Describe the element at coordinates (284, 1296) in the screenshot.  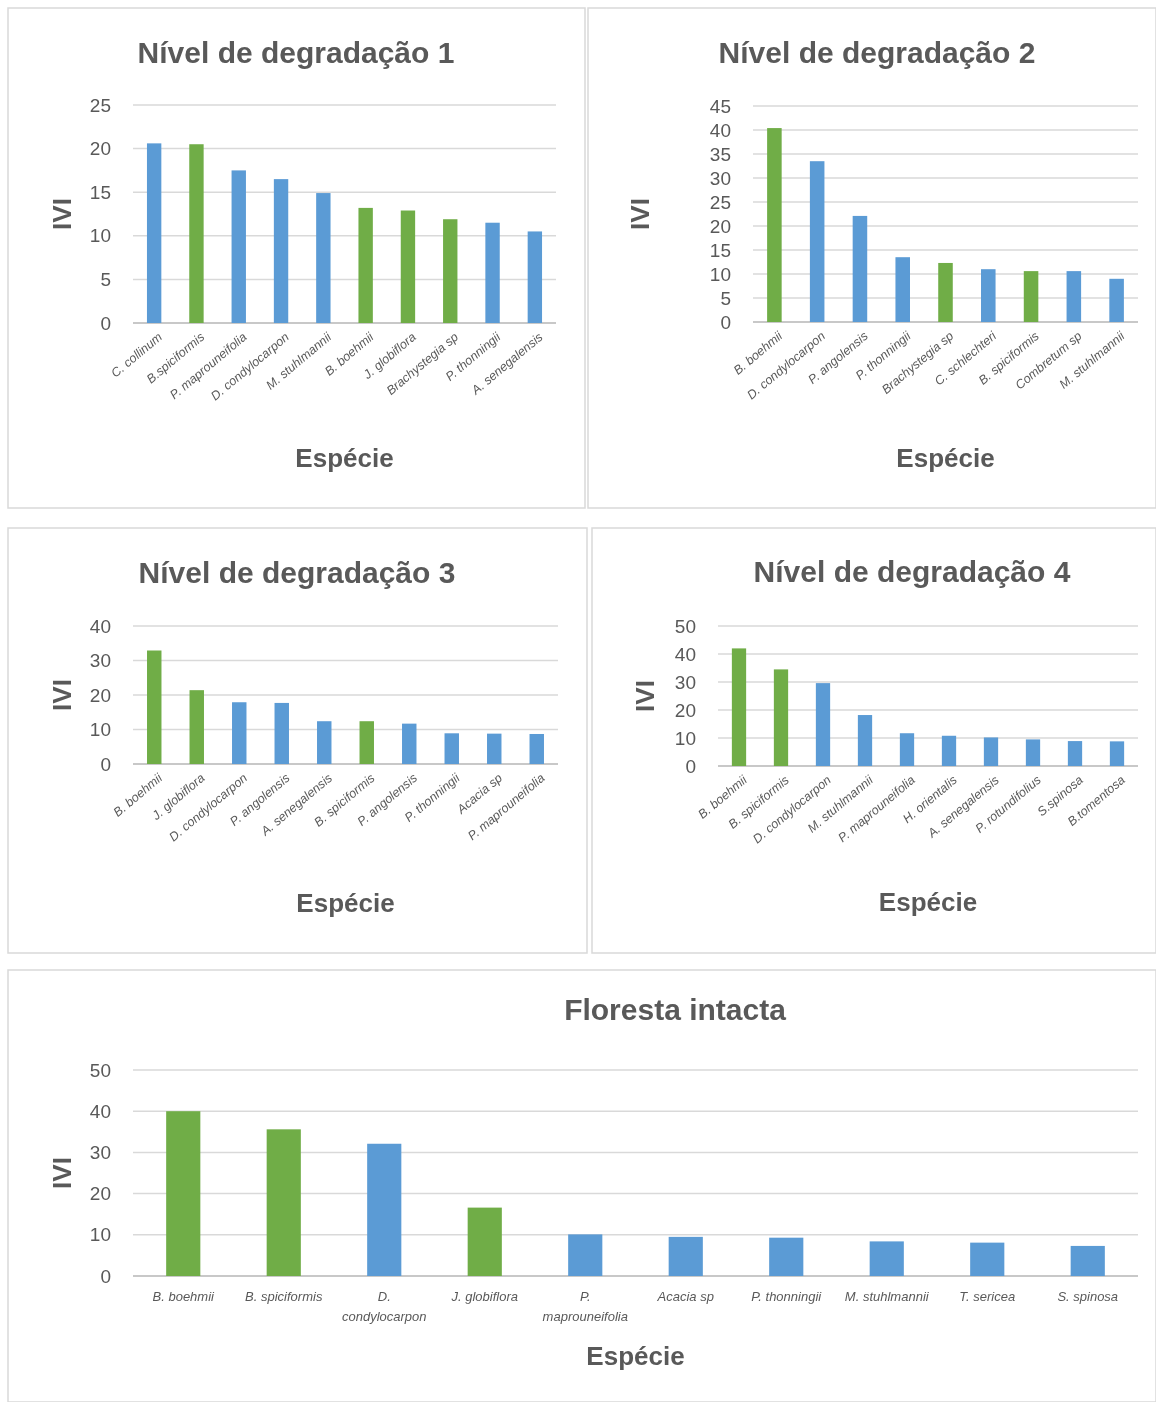
I see `x-tick-label: B. spiciformis` at that location.